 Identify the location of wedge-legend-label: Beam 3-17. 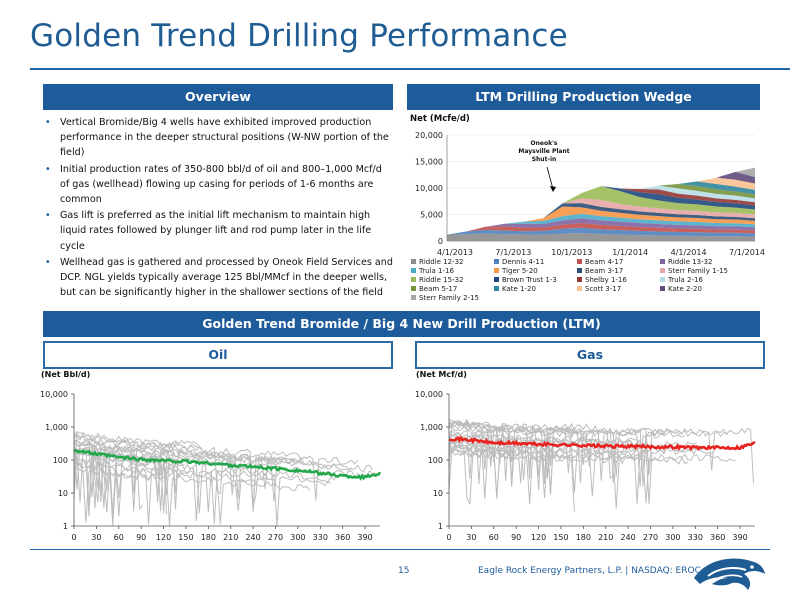
(604, 271).